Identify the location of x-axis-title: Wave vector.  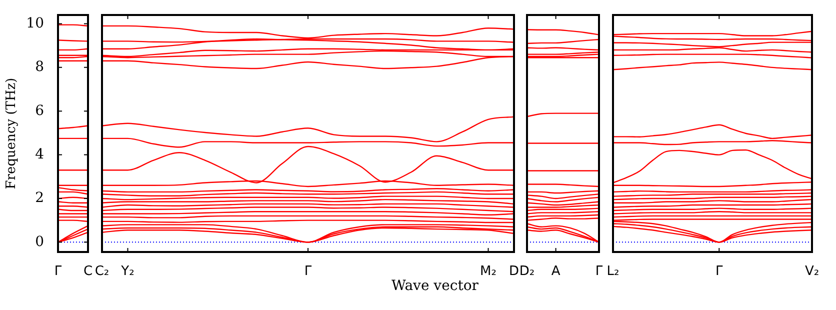
(435, 286).